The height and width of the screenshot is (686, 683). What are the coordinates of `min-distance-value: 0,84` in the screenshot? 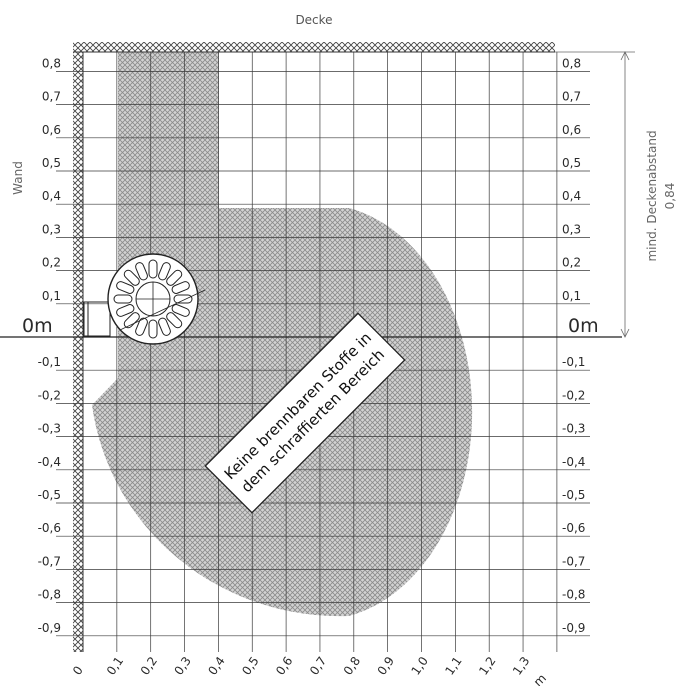 It's located at (670, 196).